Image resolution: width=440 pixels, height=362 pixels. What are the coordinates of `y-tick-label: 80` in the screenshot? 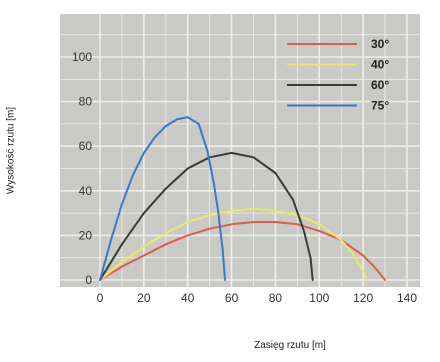 It's located at (86, 102).